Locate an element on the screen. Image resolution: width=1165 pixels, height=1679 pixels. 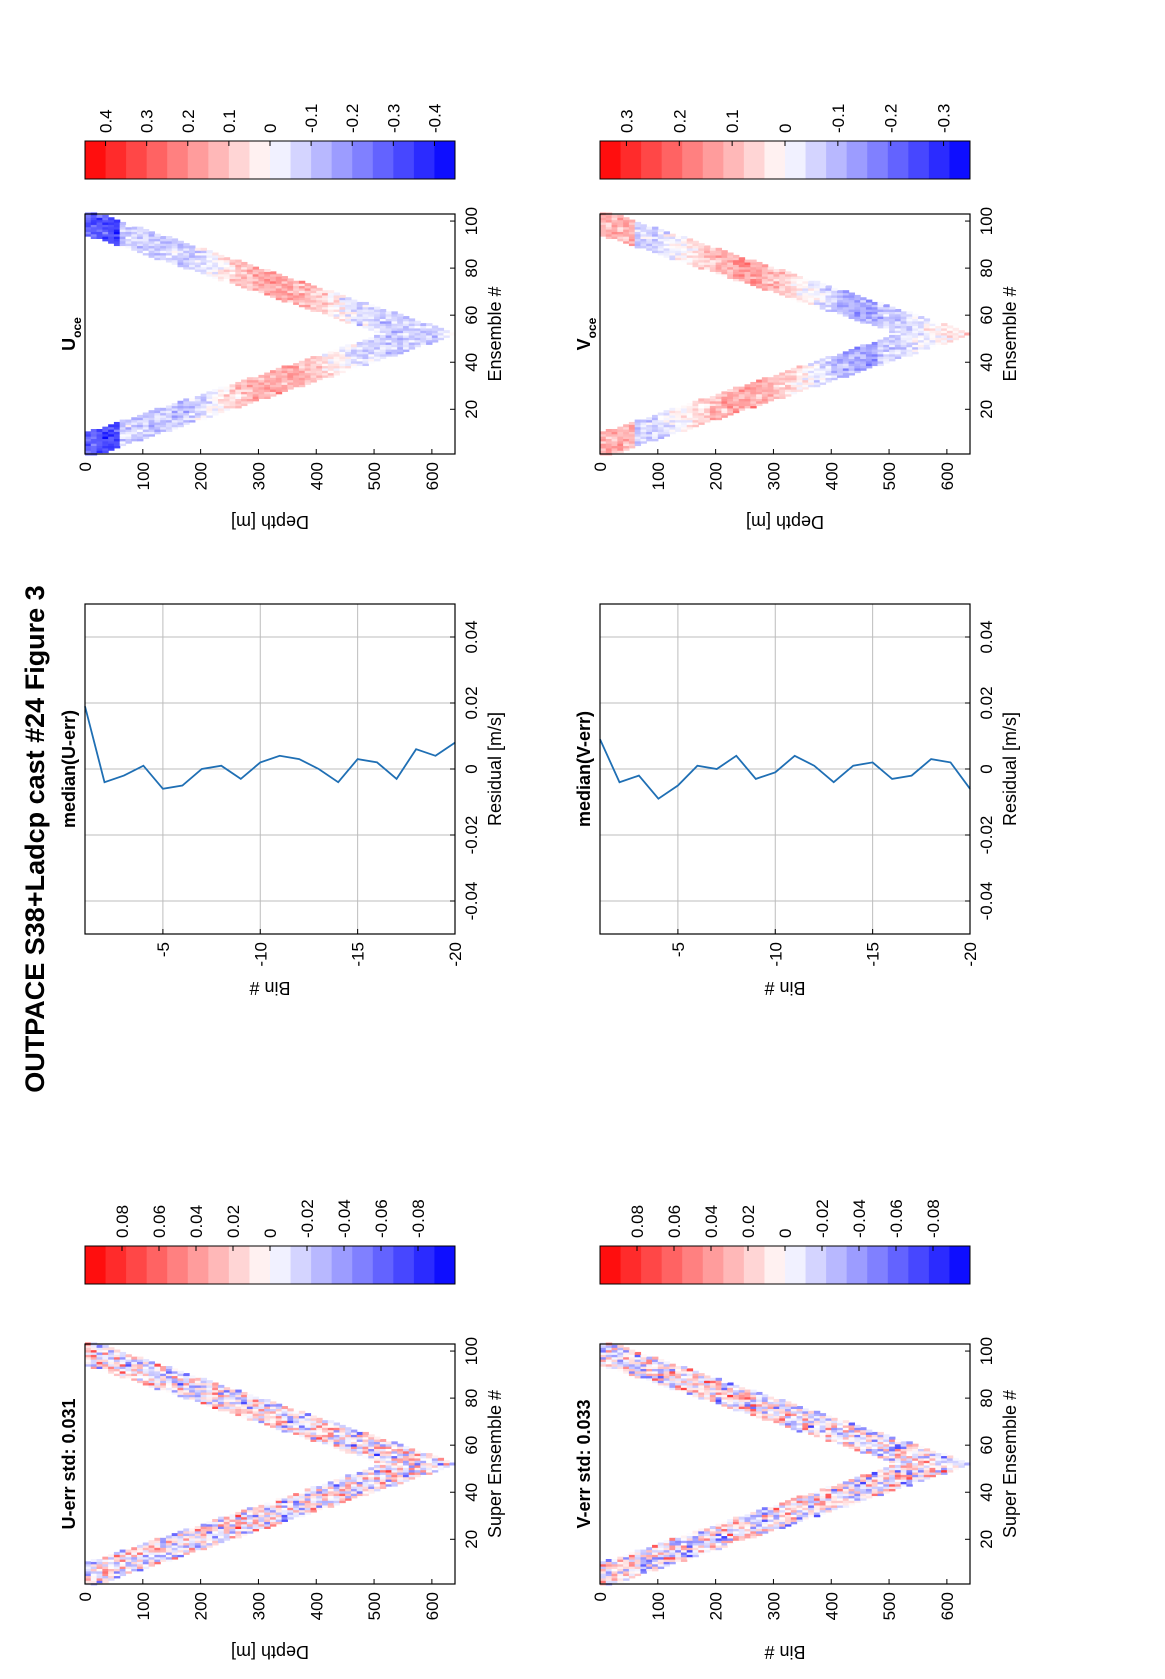
x-tick-label: 40 is located at coordinates (471, 1492).